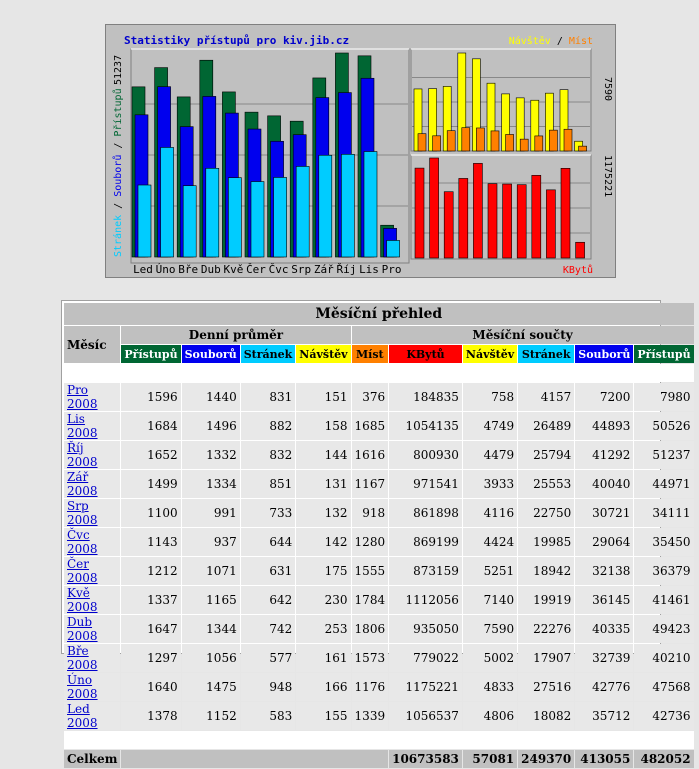  What do you see at coordinates (664, 600) in the screenshot?
I see `cell-m-hits: 41461` at bounding box center [664, 600].